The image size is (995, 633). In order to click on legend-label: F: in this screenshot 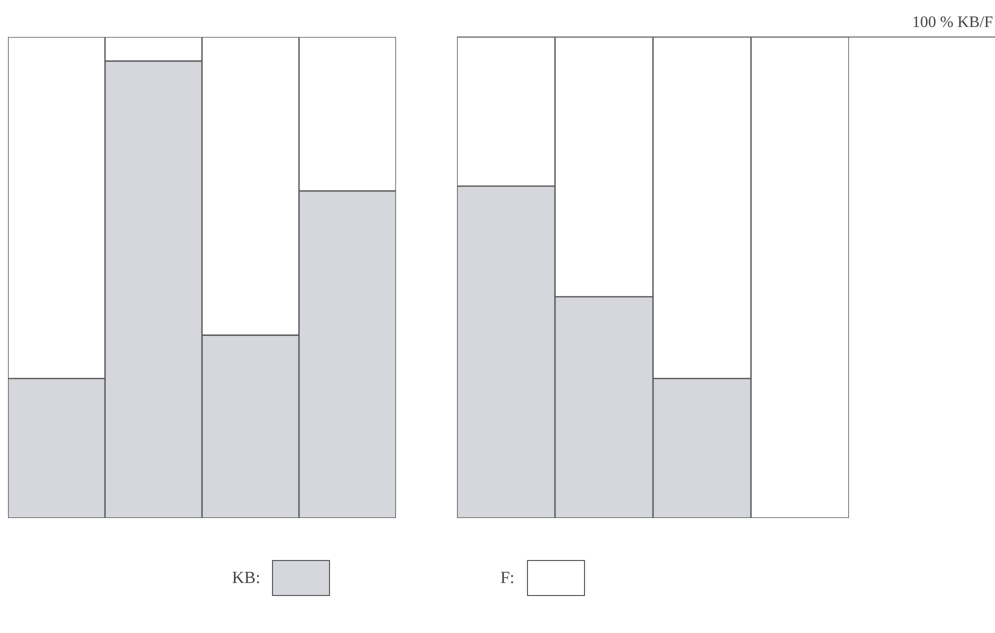, I will do `click(507, 578)`.